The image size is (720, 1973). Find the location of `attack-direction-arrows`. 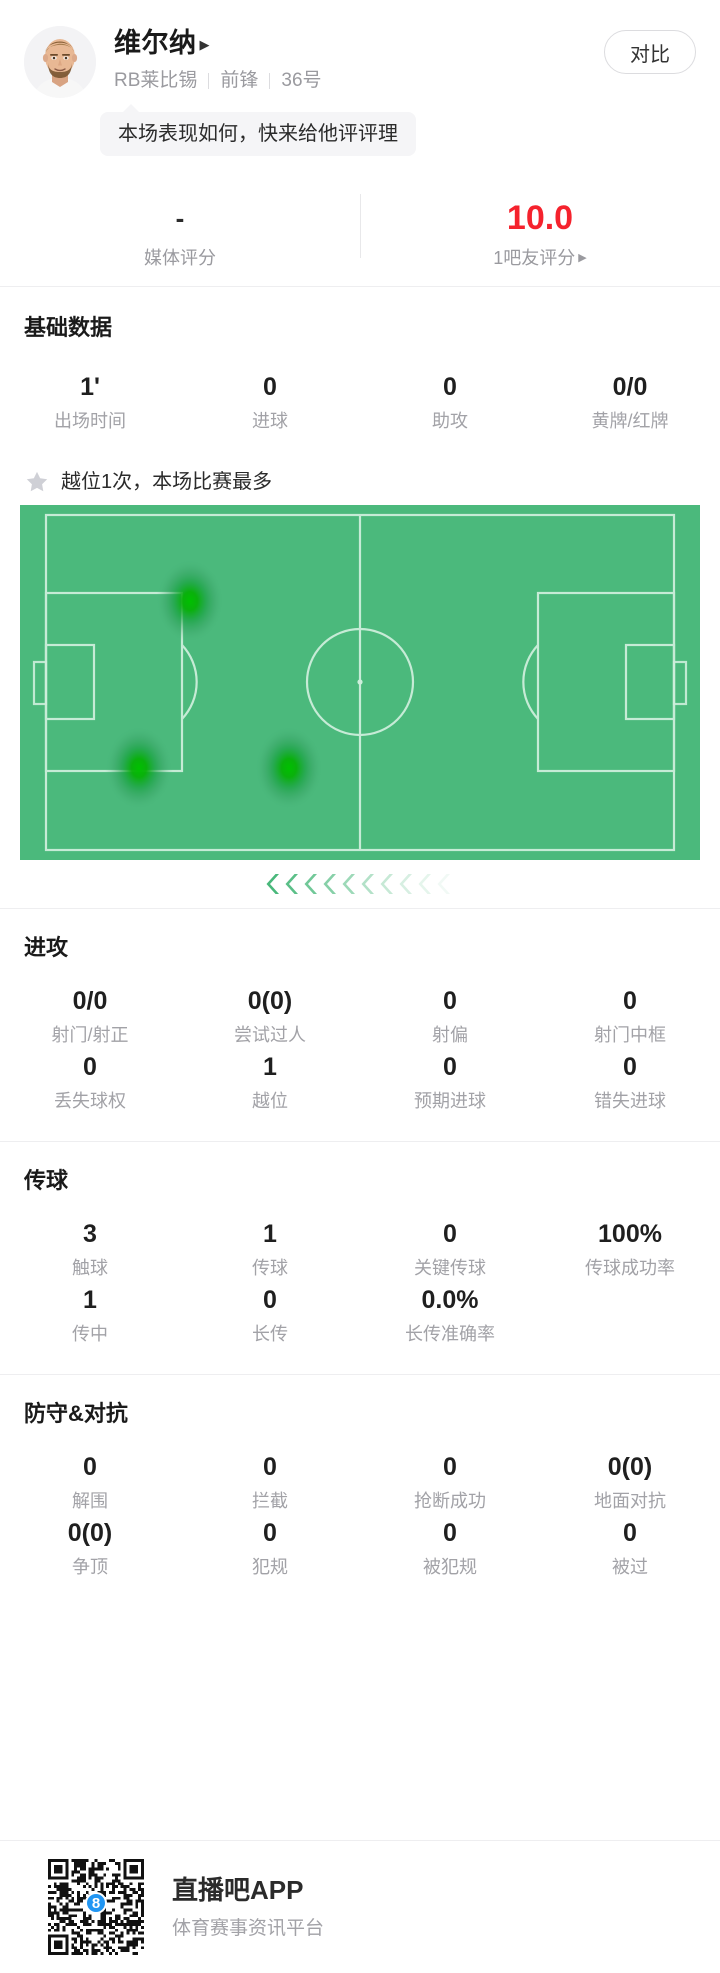

attack-direction-arrows is located at coordinates (360, 884).